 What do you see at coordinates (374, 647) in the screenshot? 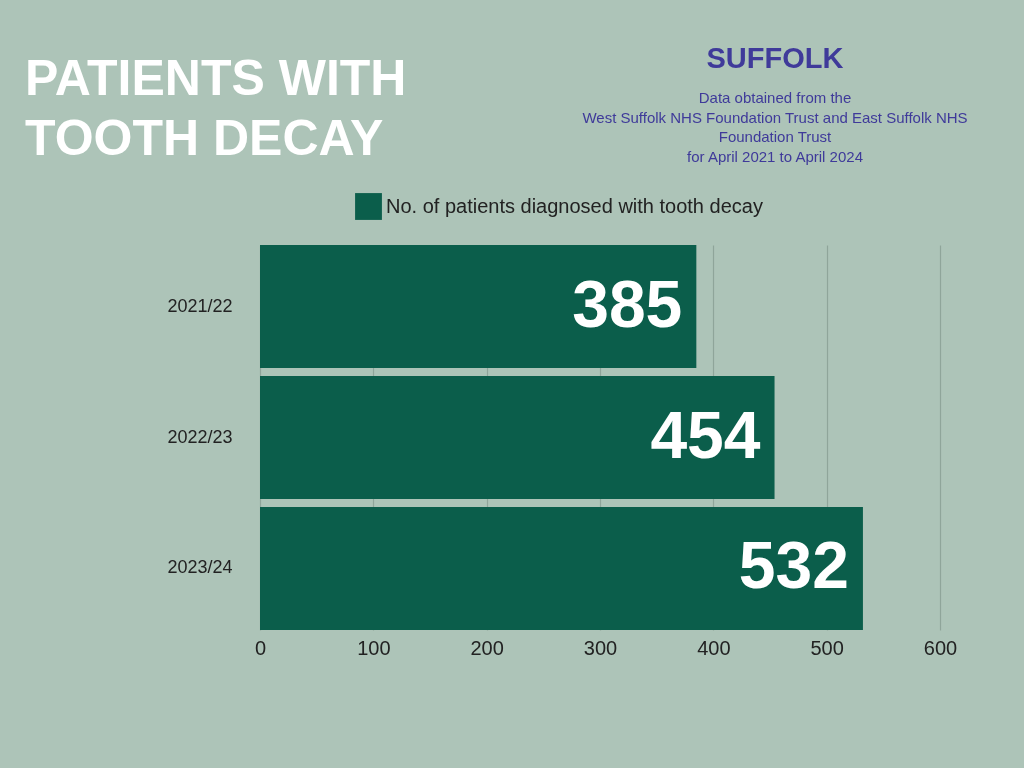
I see `x-tick-label: 100` at bounding box center [374, 647].